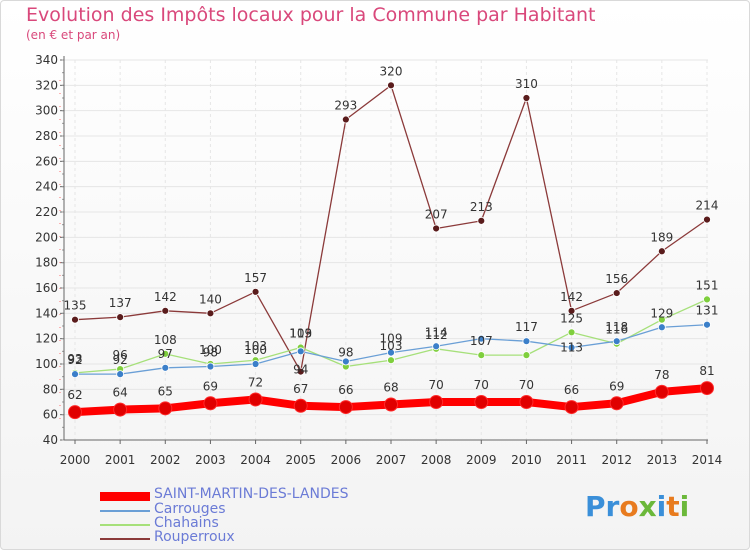 This screenshot has height=550, width=750. I want to click on data-label: 97, so click(165, 354).